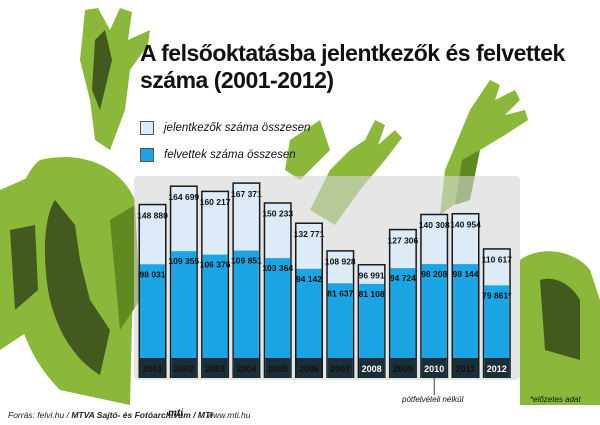 This screenshot has height=425, width=600. What do you see at coordinates (340, 293) in the screenshot?
I see `label-admitted-2007: 81 637` at bounding box center [340, 293].